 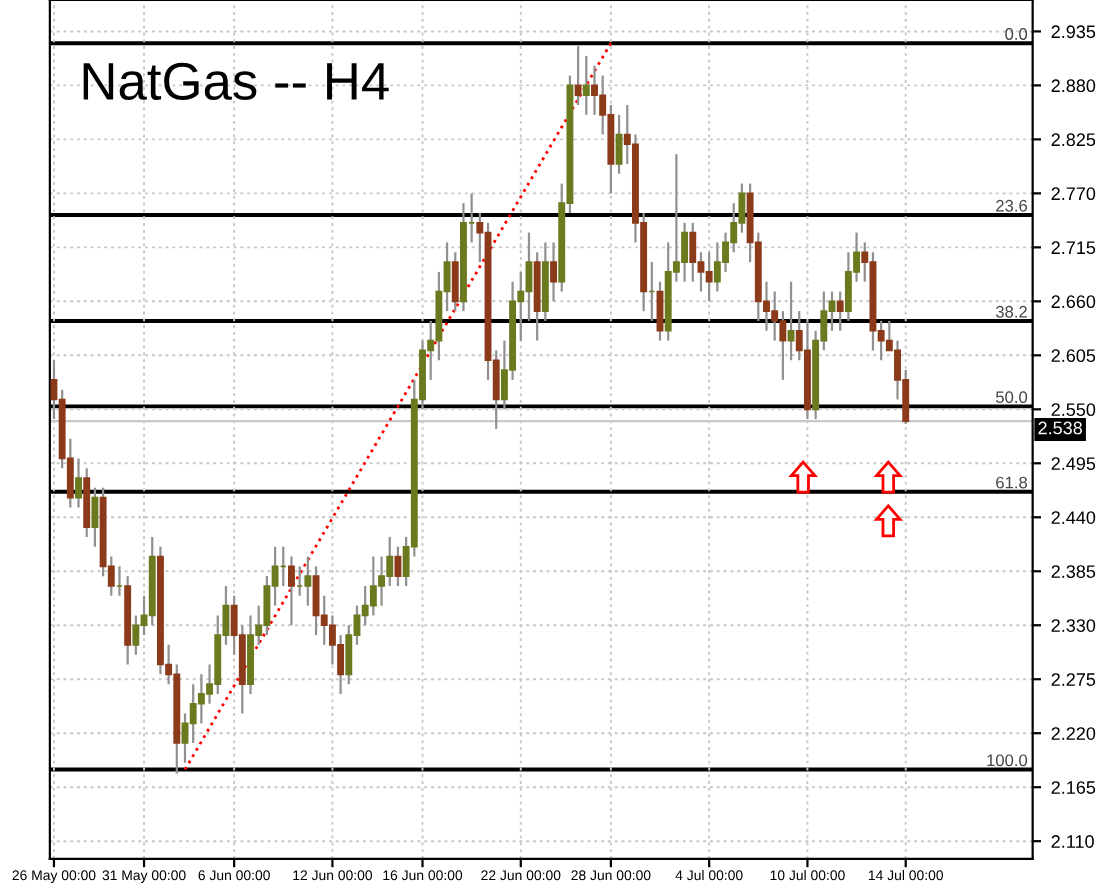 I want to click on y-tick-label: 2.220, so click(x=1073, y=733).